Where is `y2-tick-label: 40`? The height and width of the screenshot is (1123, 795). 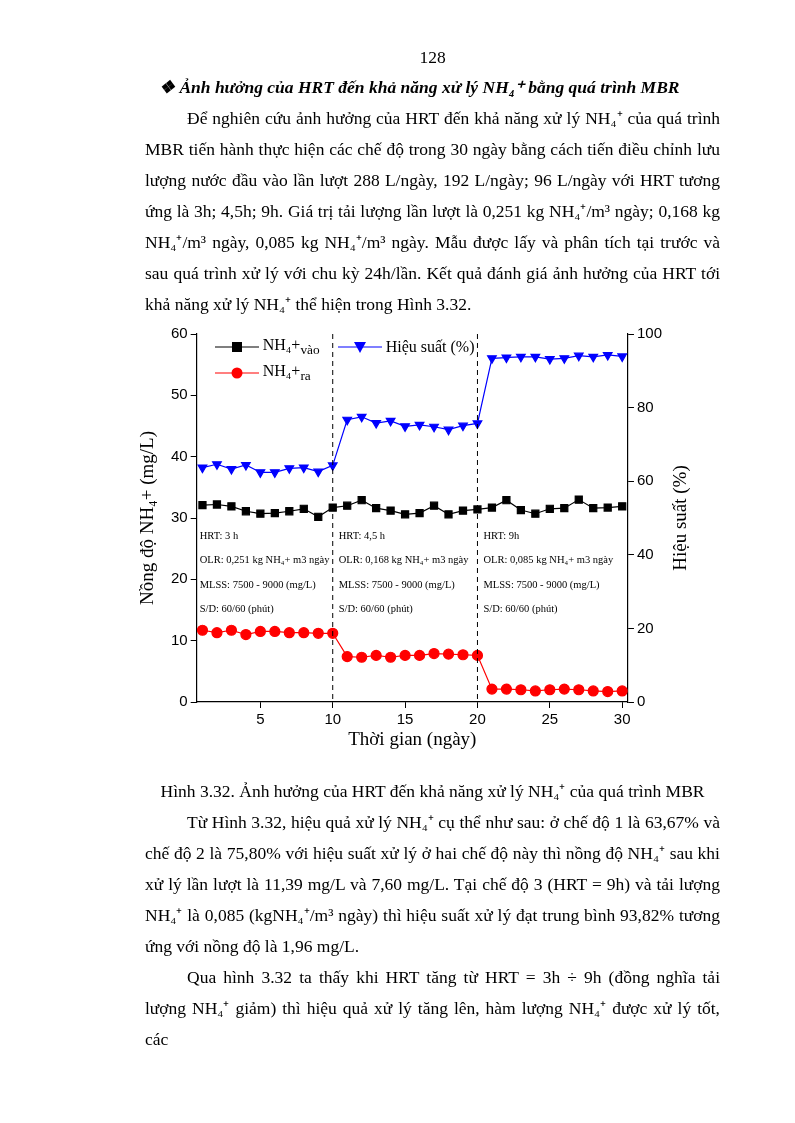
y2-tick-label: 40 is located at coordinates (645, 553).